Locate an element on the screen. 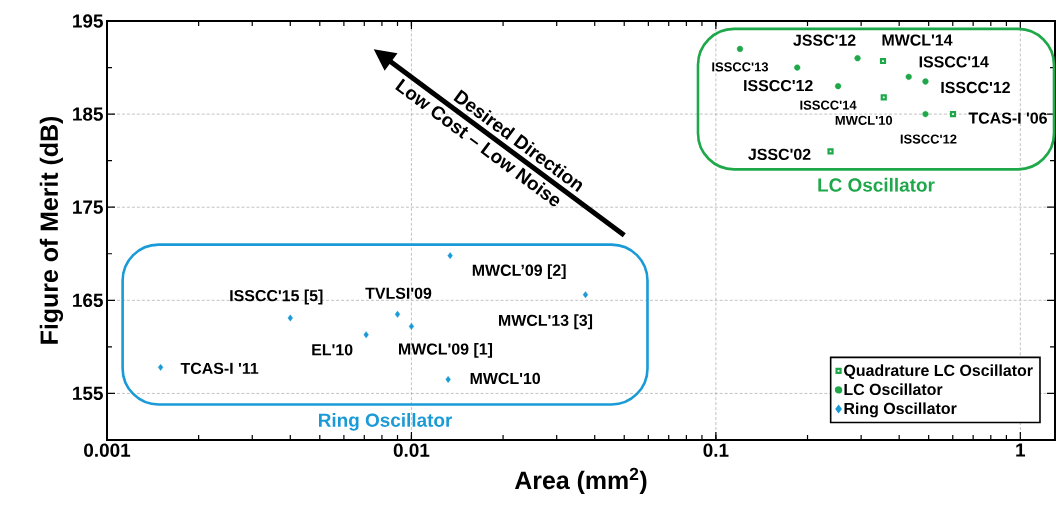 This screenshot has height=518, width=1056. annotation: TCAS-I '11 is located at coordinates (219, 368).